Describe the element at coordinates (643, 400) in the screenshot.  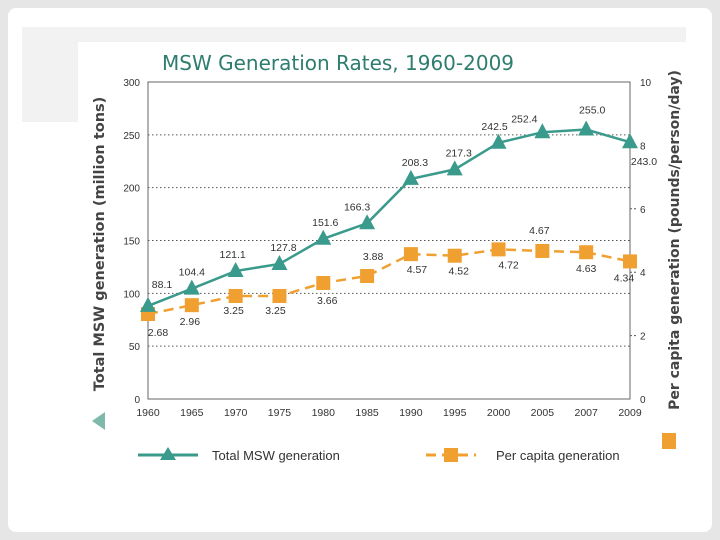
I see `y-tick-label-right: 0` at that location.